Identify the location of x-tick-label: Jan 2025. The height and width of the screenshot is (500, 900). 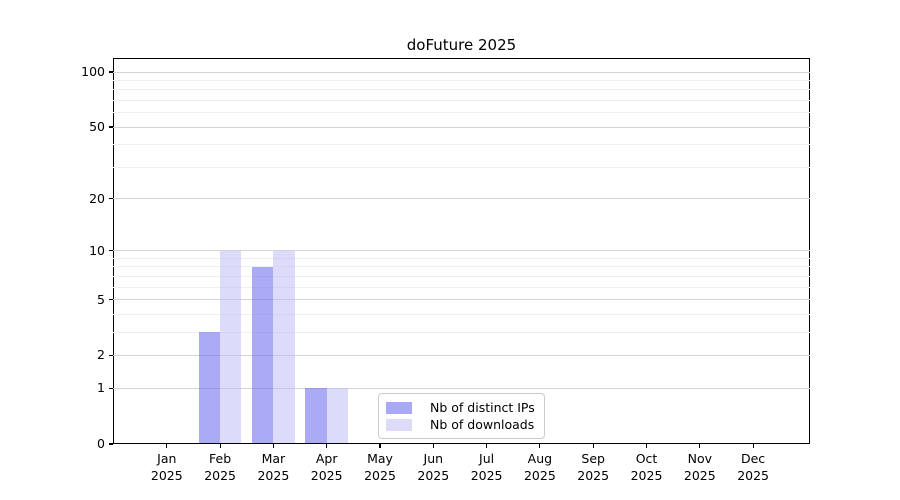
(166, 467).